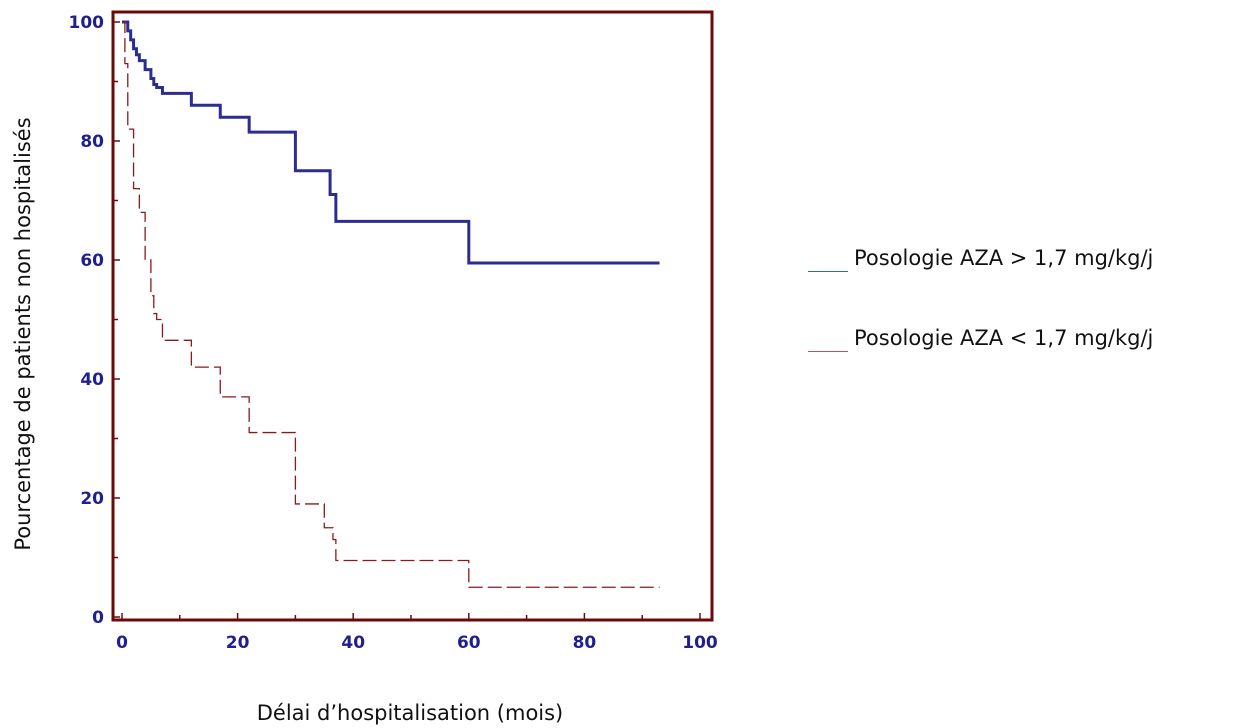 The width and height of the screenshot is (1240, 728). I want to click on x-tick-label: 0, so click(122, 643).